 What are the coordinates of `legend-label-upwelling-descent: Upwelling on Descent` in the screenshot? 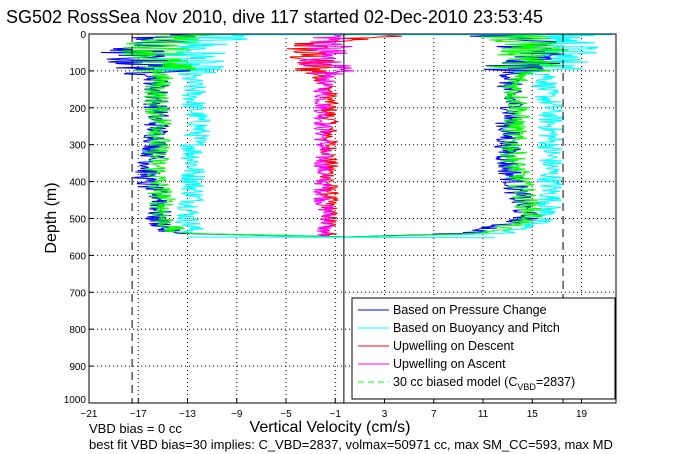 It's located at (453, 346).